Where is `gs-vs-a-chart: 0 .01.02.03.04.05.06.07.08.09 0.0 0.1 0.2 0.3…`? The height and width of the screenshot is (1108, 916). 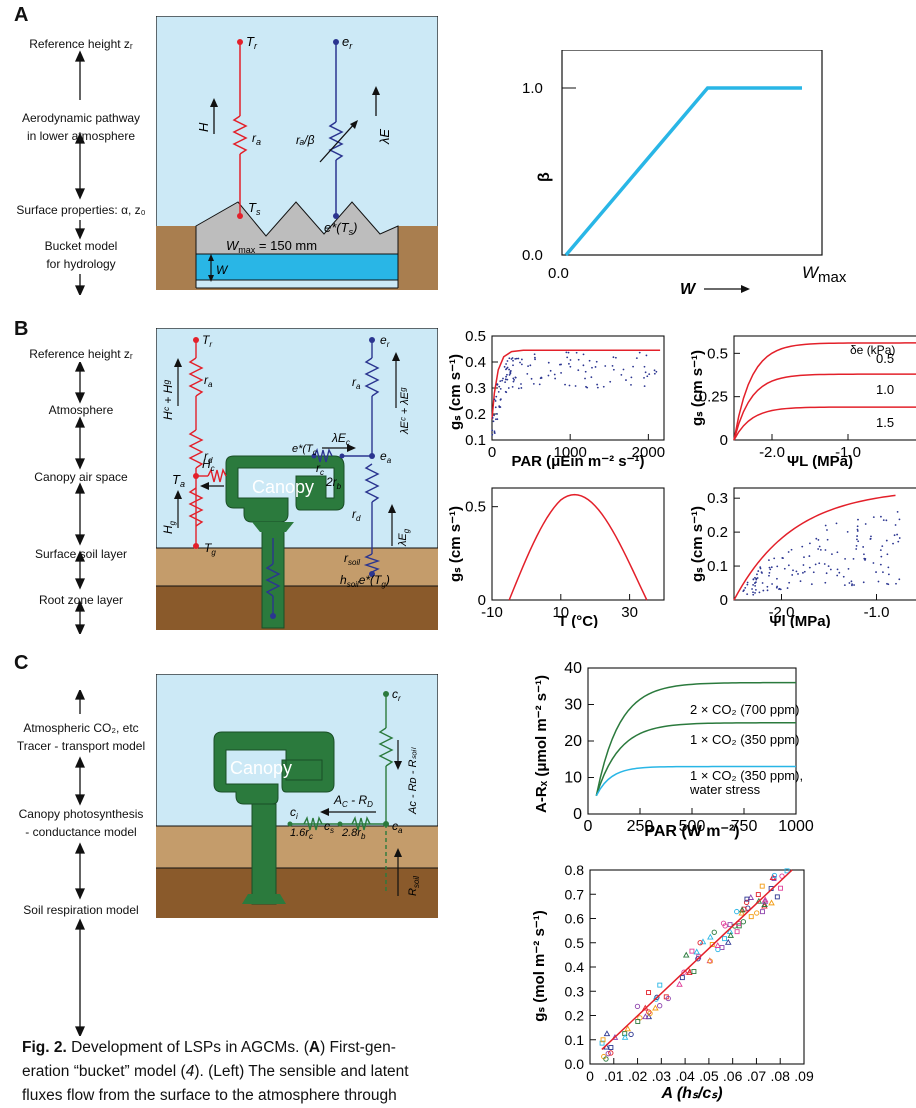
gs-vs-a-chart: 0 .01.02.03.04.05.06.07.08.09 0.0 0.1 0.2 0.3… is located at coordinates (672, 982).